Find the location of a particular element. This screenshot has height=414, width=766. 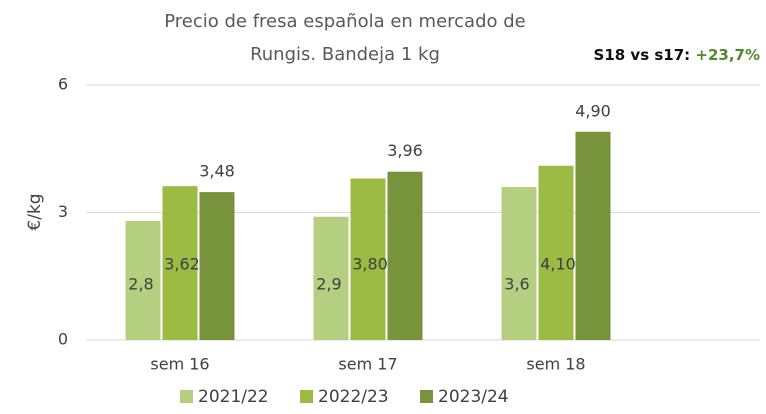

y-tick-label: 3 is located at coordinates (63, 211).